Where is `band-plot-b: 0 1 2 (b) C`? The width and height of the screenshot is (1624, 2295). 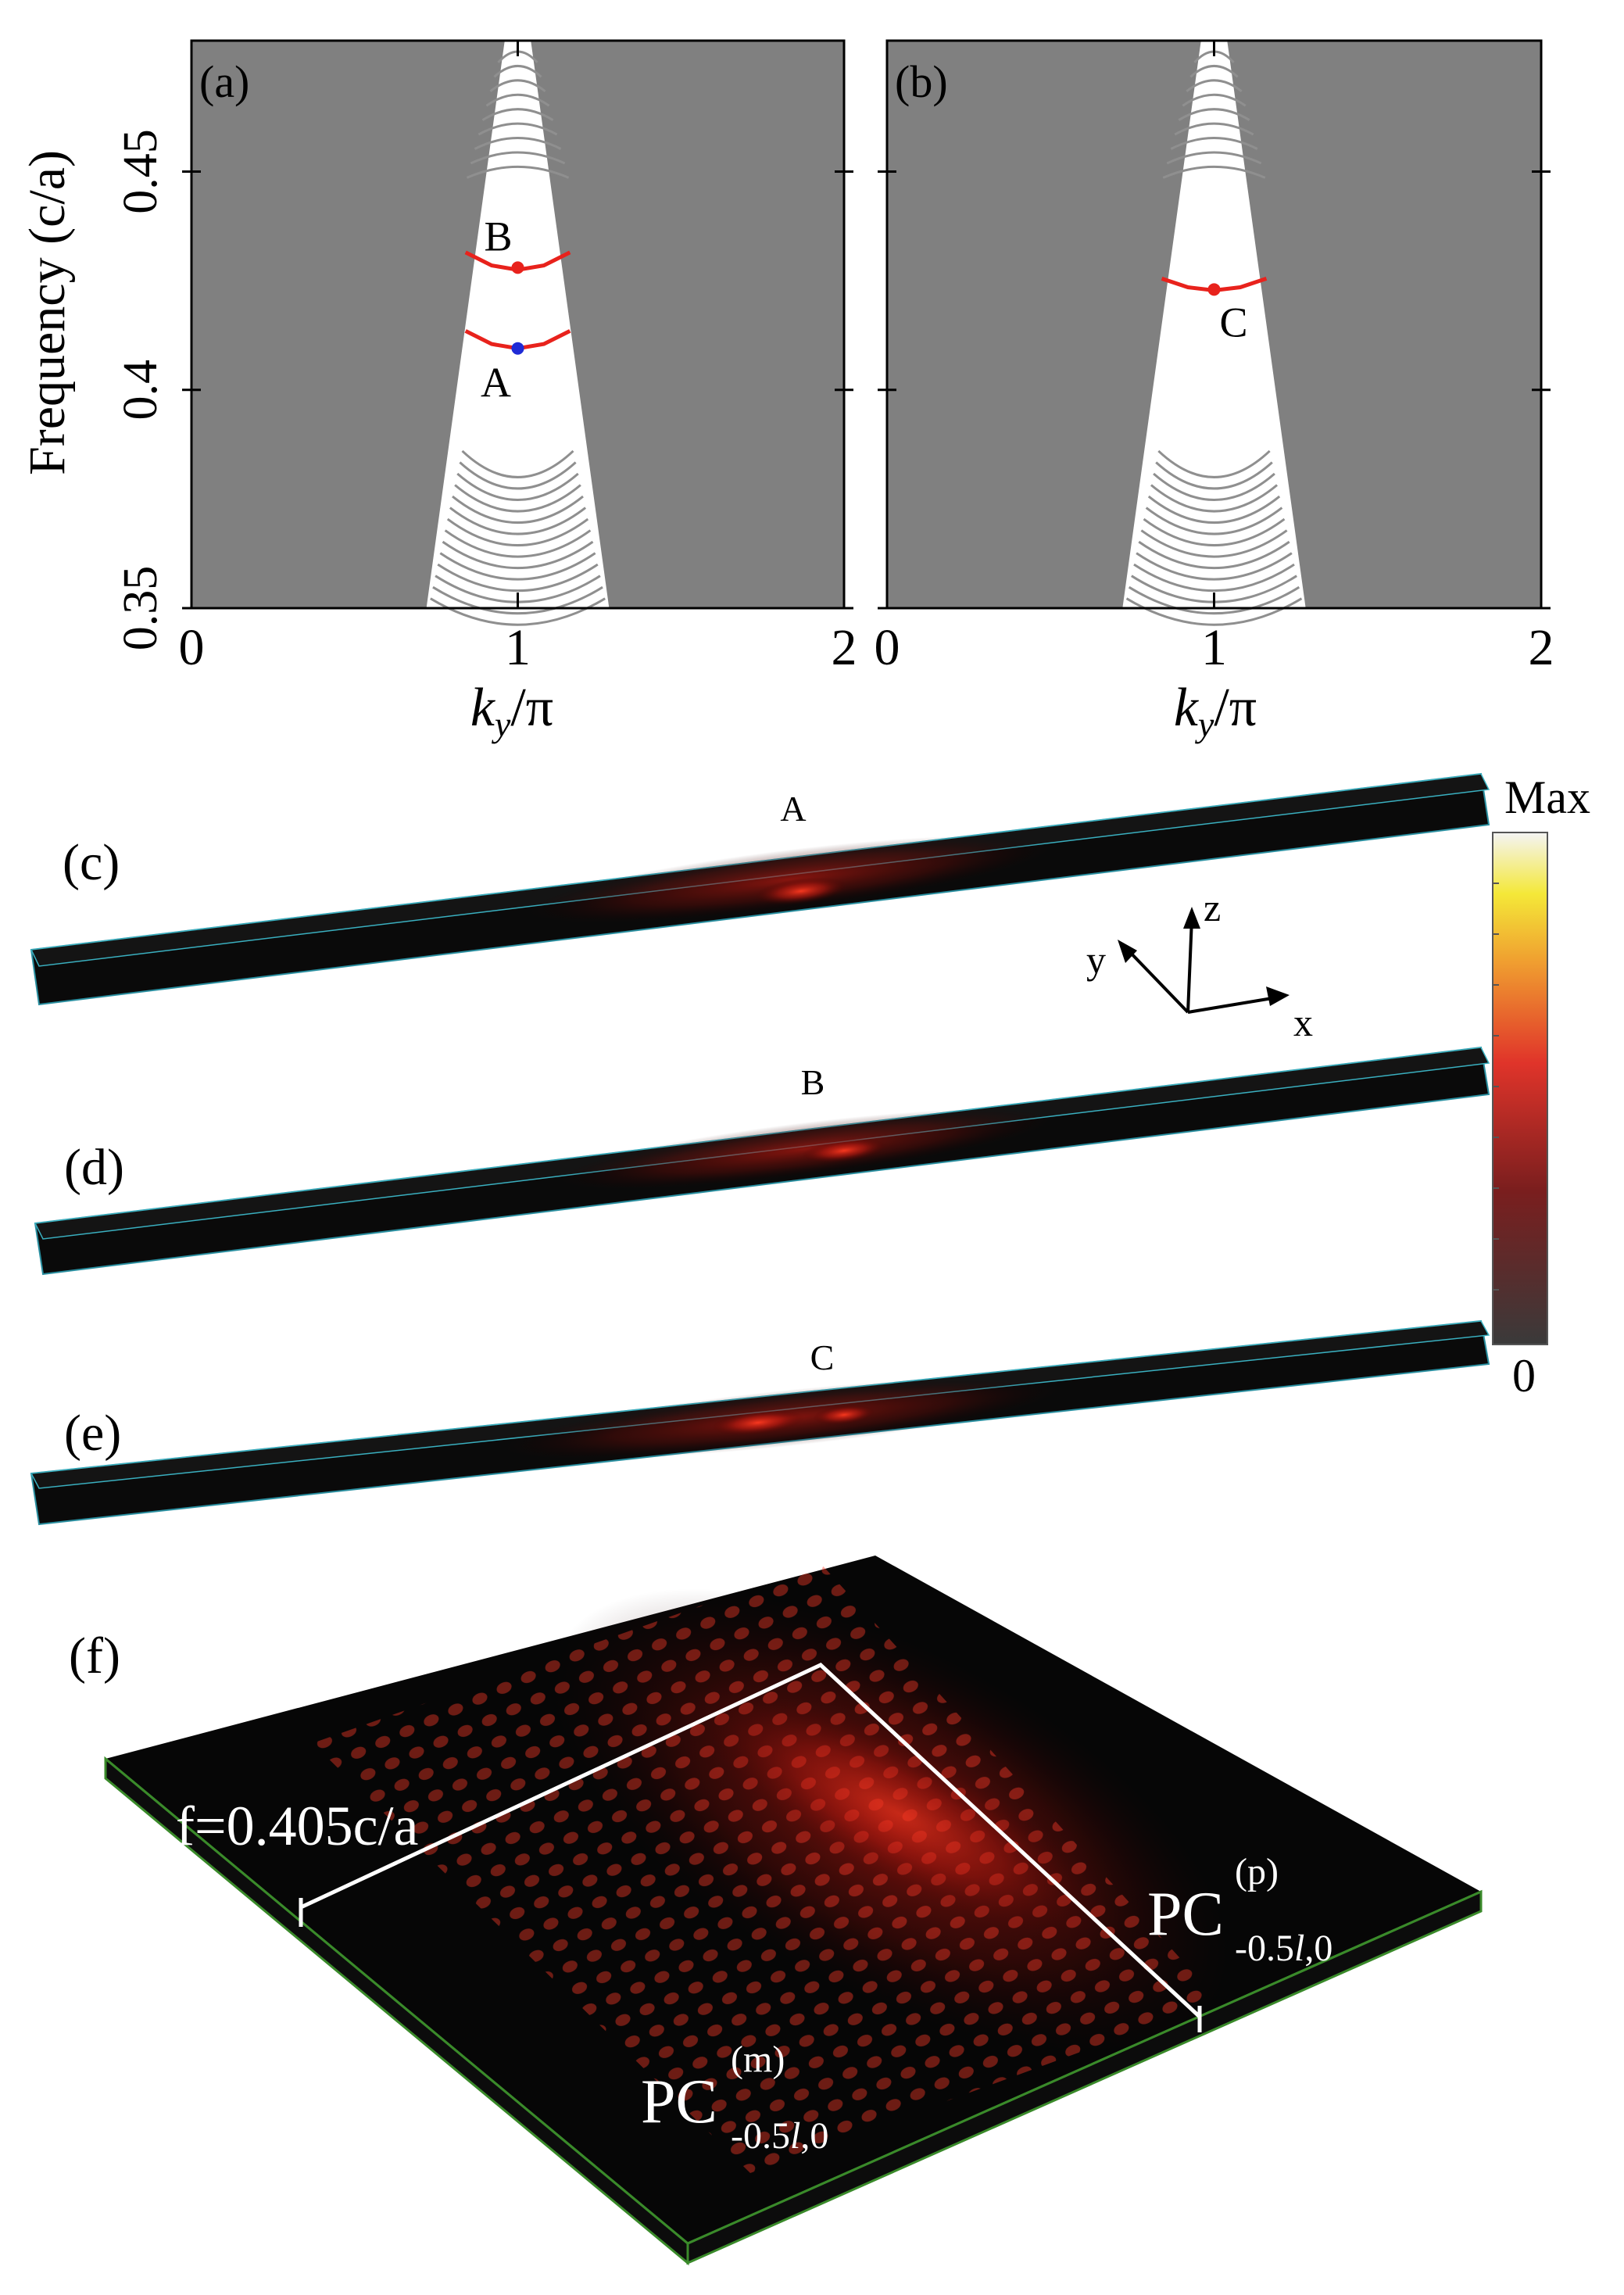 band-plot-b: 0 1 2 (b) C is located at coordinates (1214, 358).